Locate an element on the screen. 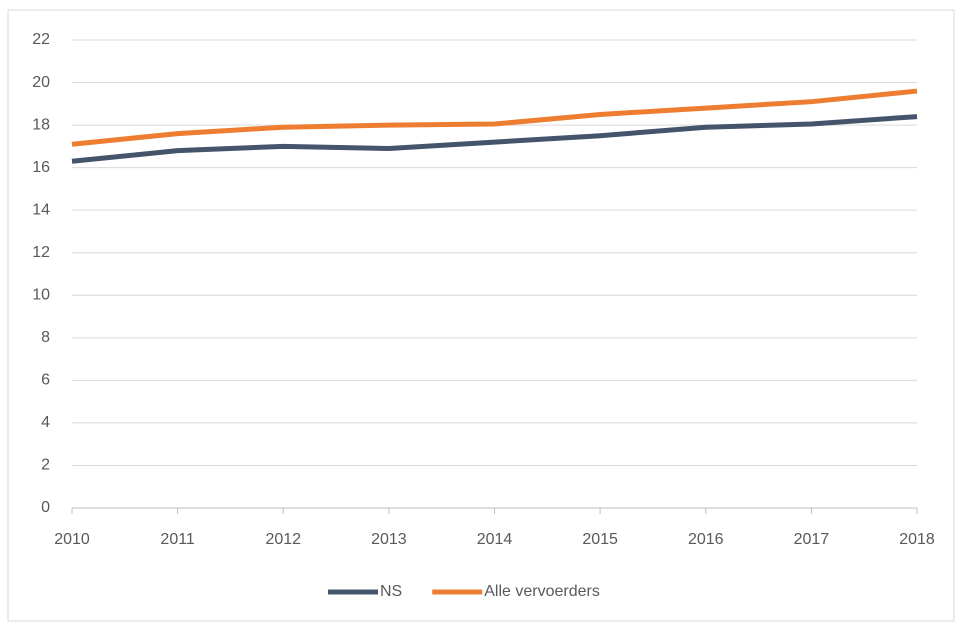 The height and width of the screenshot is (623, 956). y-tick-label: 0 is located at coordinates (45, 507).